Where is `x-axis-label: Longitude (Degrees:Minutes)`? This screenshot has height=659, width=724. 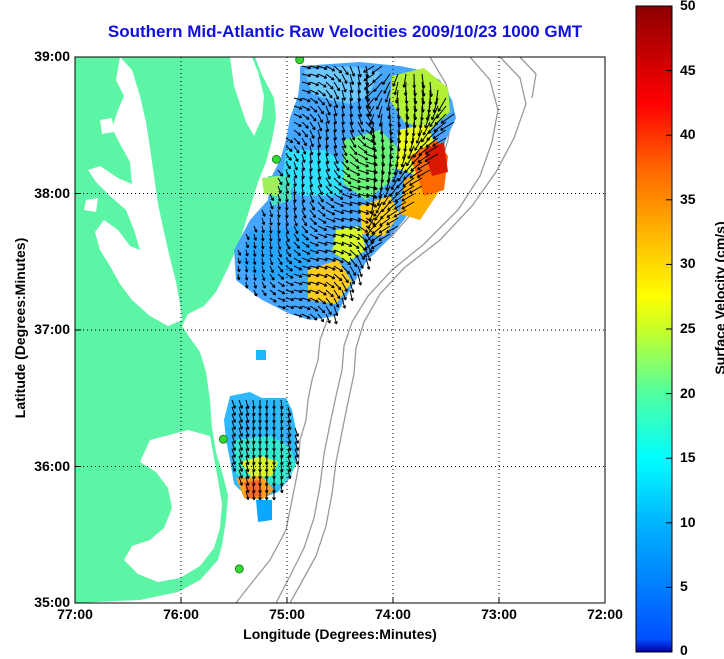
x-axis-label: Longitude (Degrees:Minutes) is located at coordinates (340, 634).